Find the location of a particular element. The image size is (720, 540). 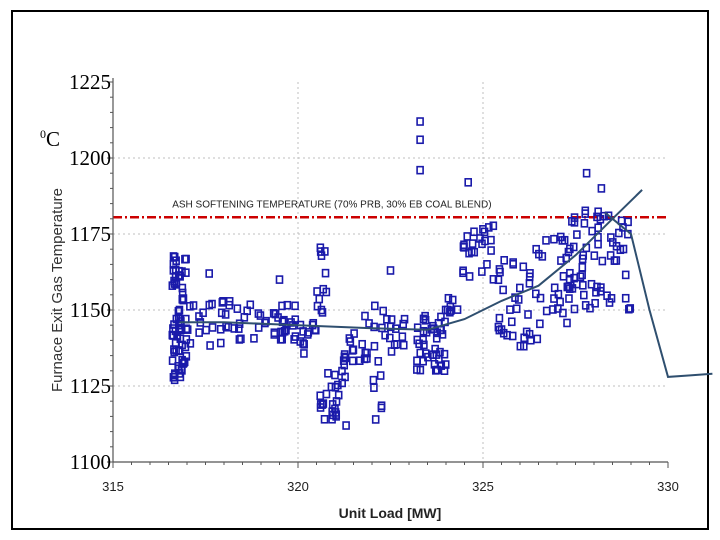

x-tick-labels: 315 320 325 330 is located at coordinates (390, 486).